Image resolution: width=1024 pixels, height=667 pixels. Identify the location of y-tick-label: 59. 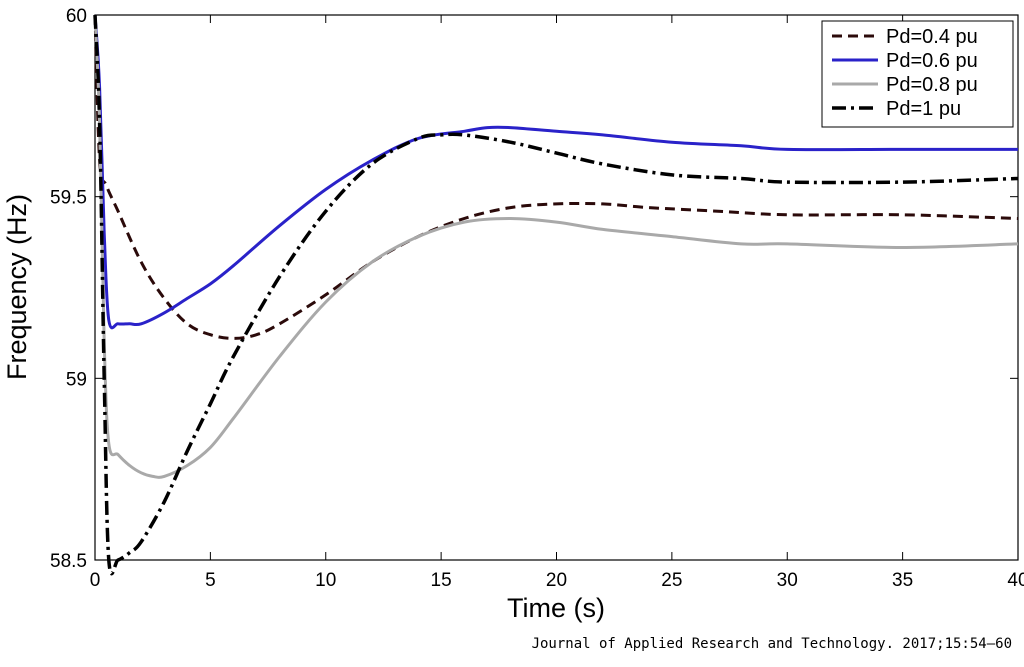
(76, 379).